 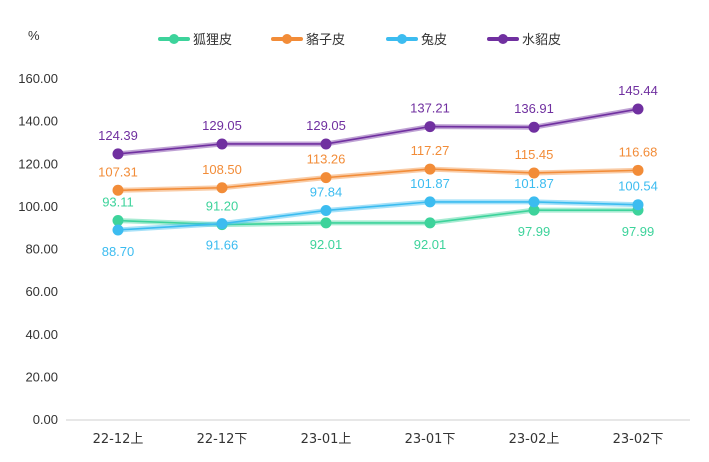 What do you see at coordinates (416, 40) in the screenshot?
I see `legend-item: 兔皮` at bounding box center [416, 40].